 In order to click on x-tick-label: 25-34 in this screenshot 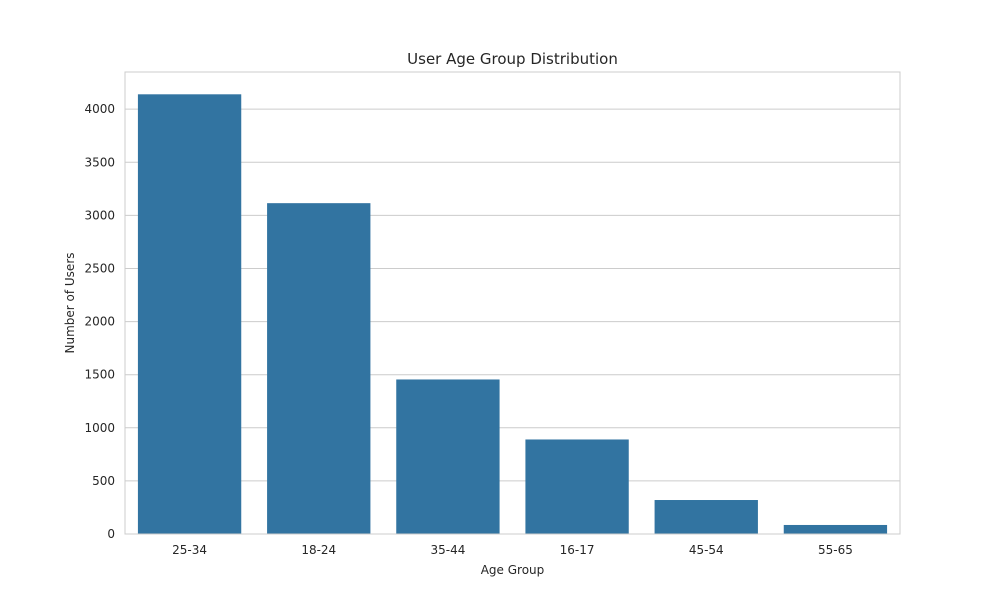, I will do `click(189, 550)`.